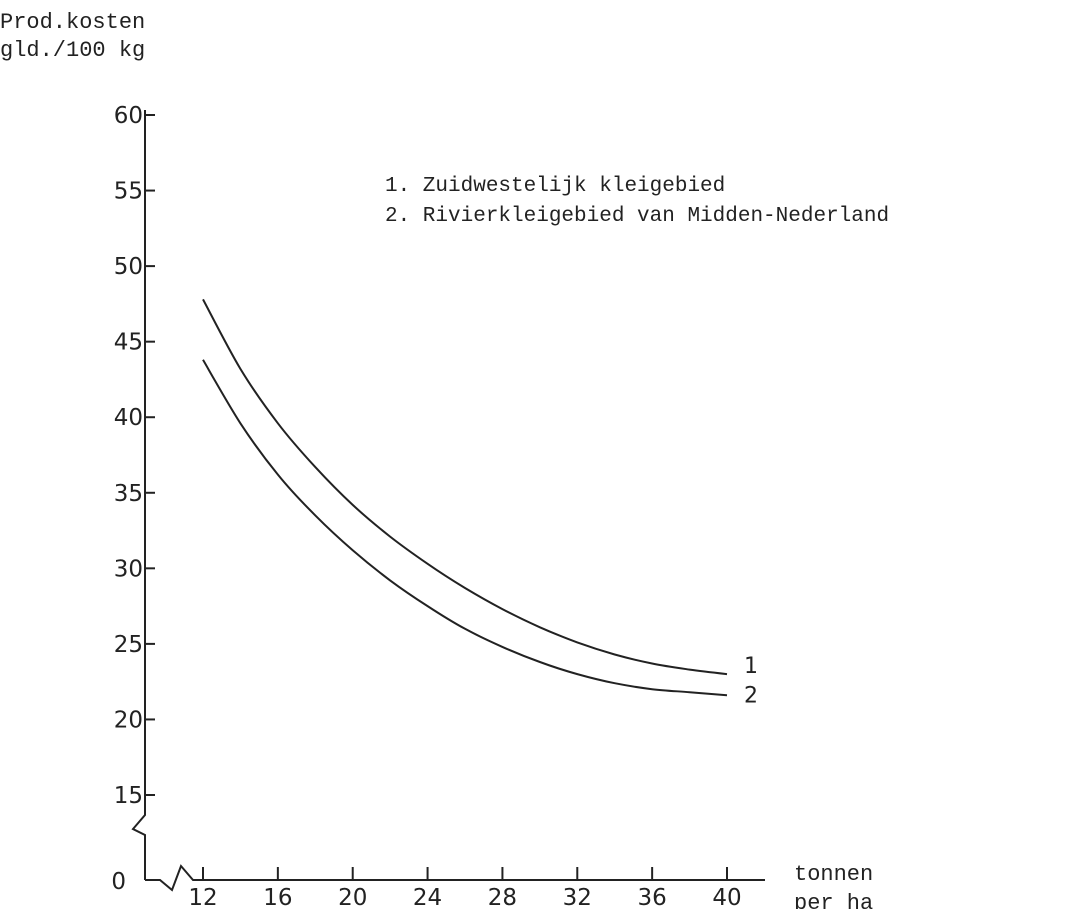  What do you see at coordinates (128, 720) in the screenshot?
I see `y-tick-label: 20` at bounding box center [128, 720].